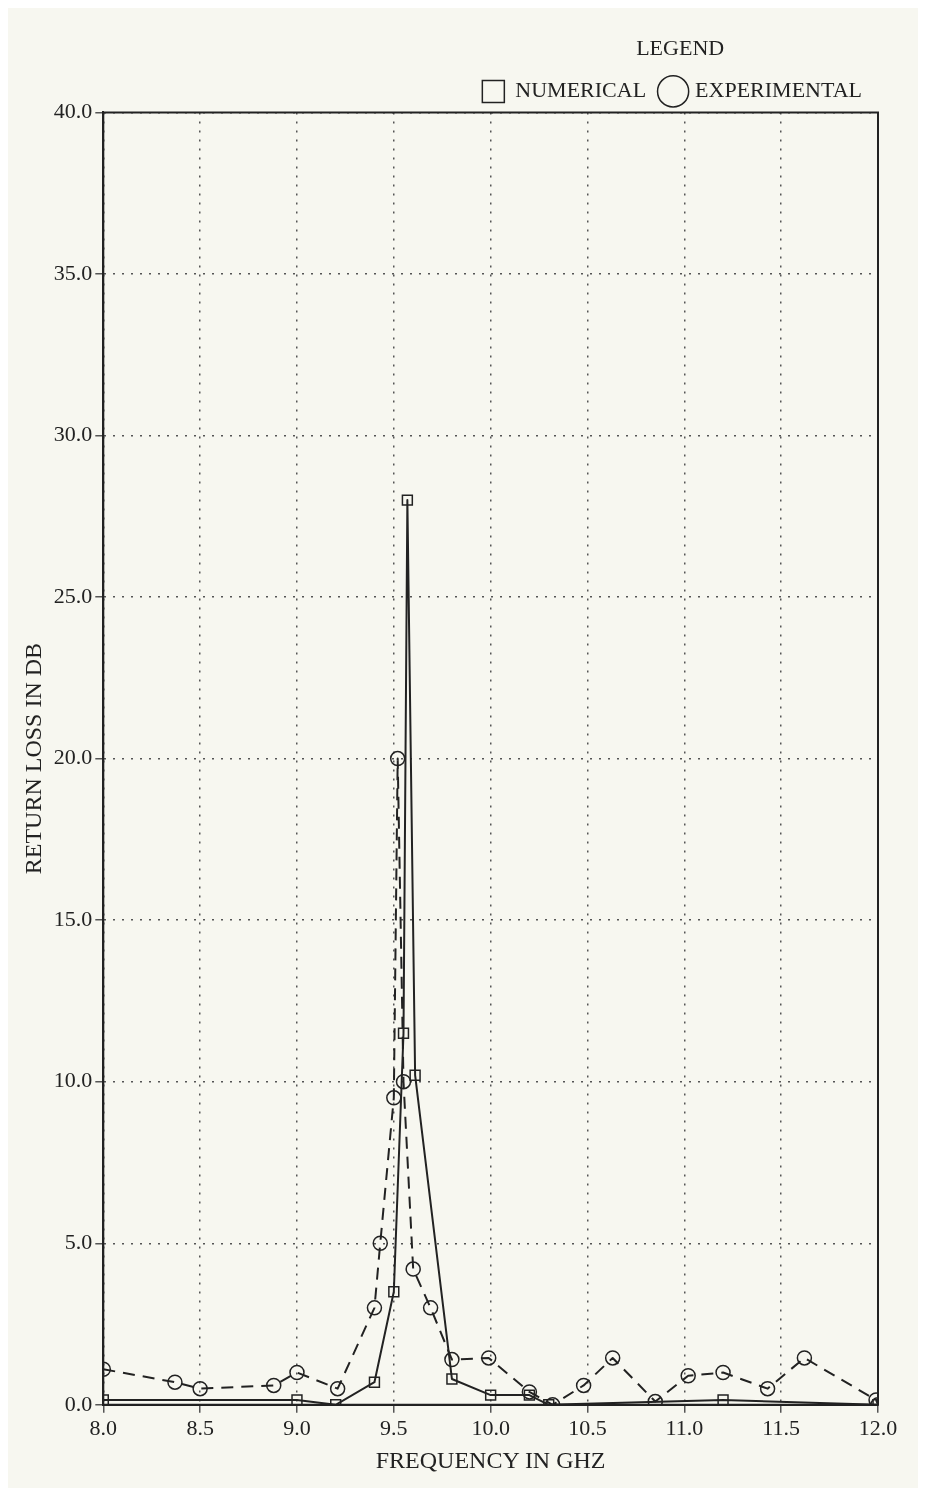 The height and width of the screenshot is (1511, 929). What do you see at coordinates (778, 90) in the screenshot?
I see `legend-label: EXPERIMENTAL` at bounding box center [778, 90].